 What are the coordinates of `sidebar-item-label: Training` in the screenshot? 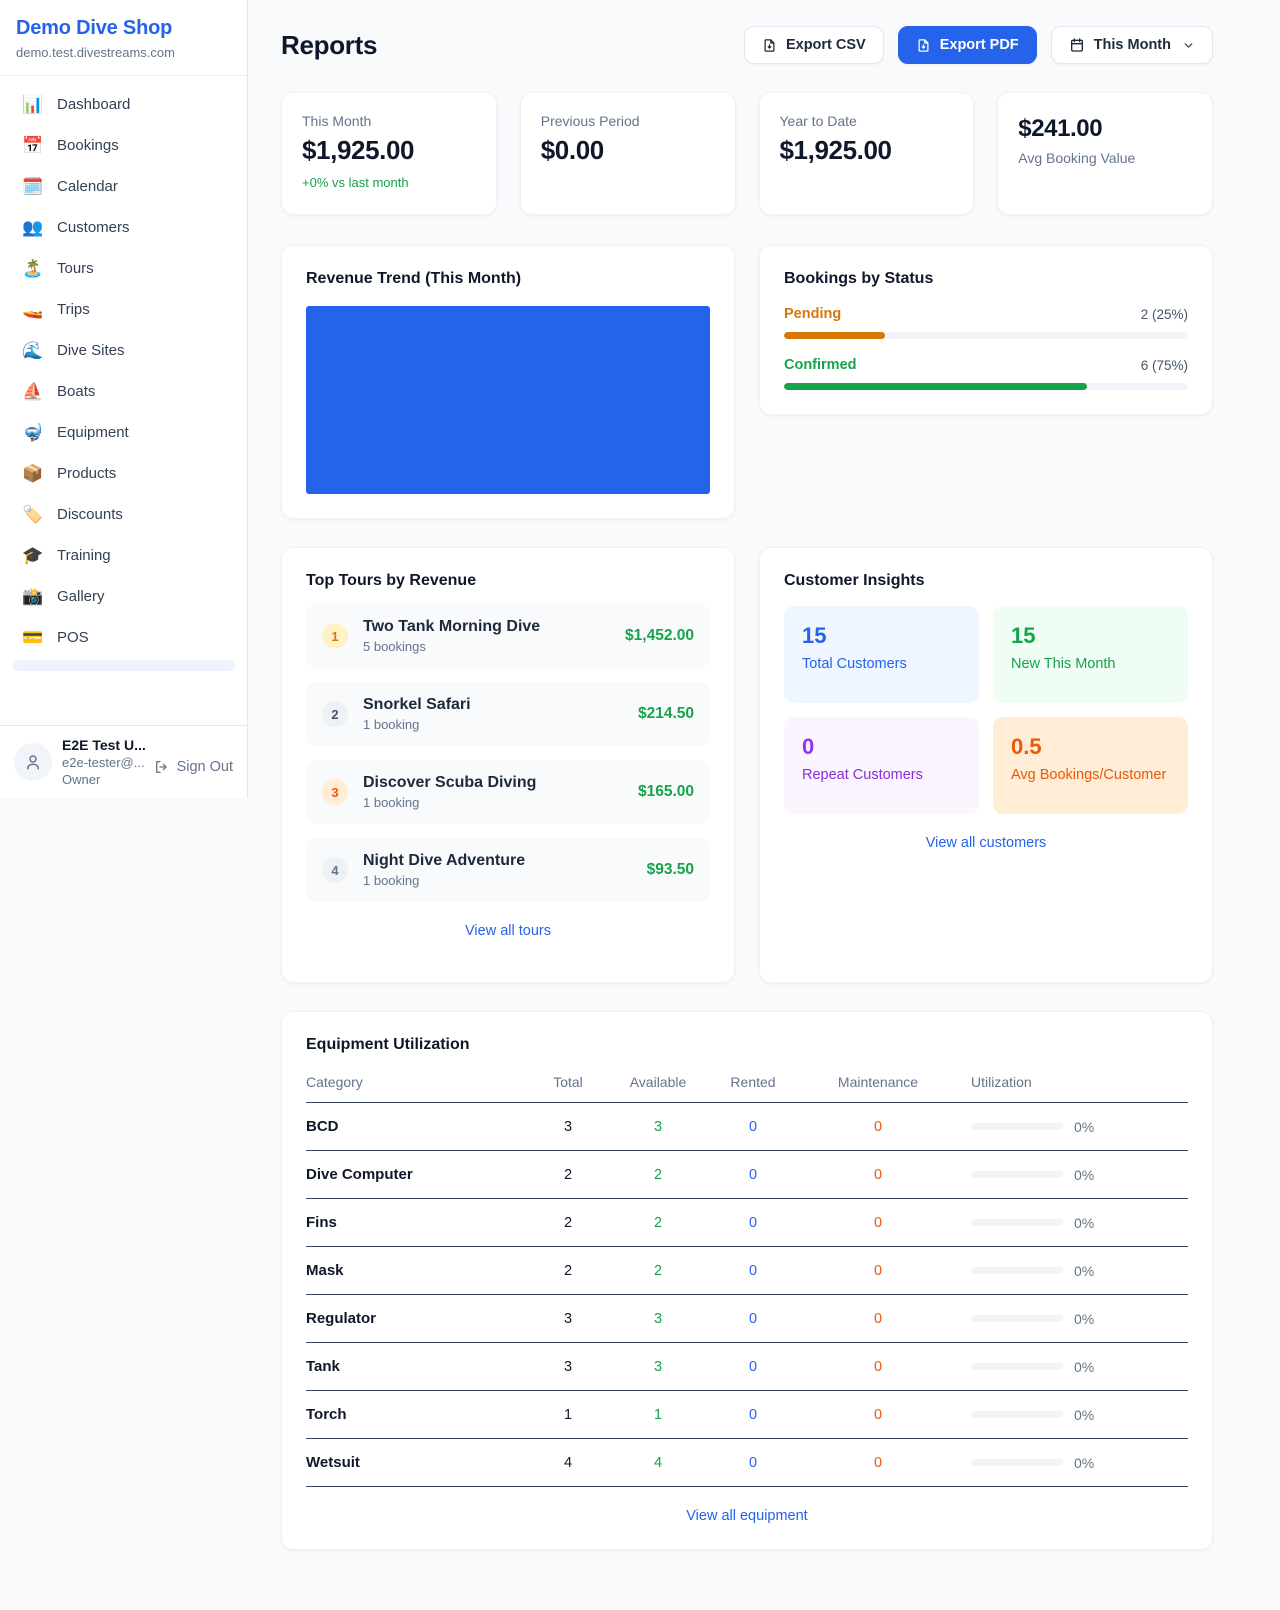 It's located at (84, 555).